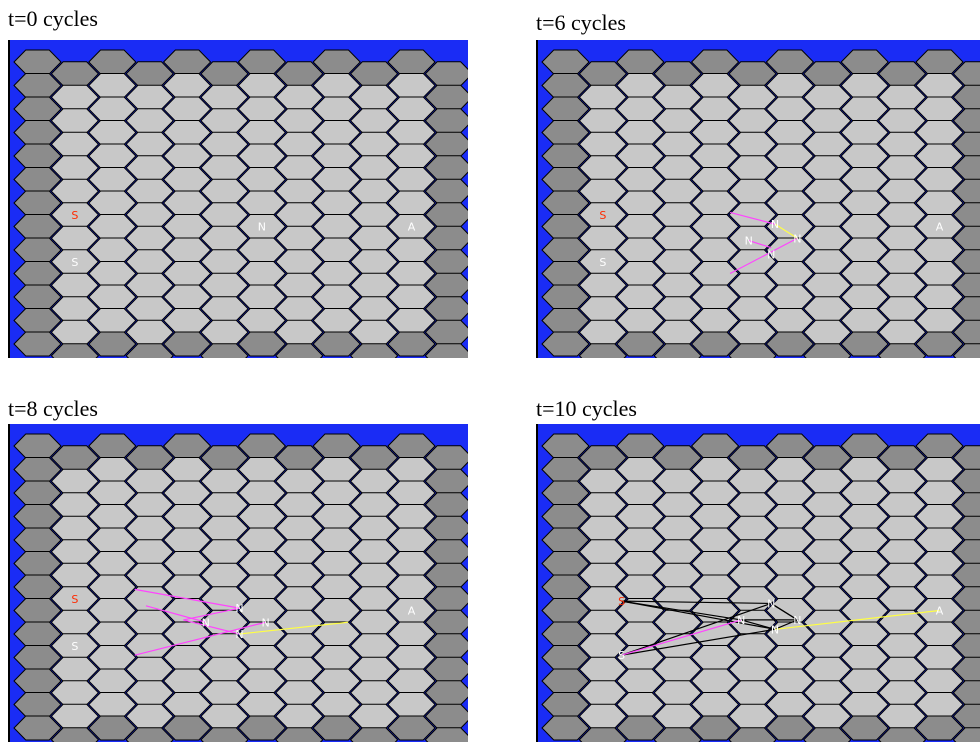 The height and width of the screenshot is (742, 980). What do you see at coordinates (53, 18) in the screenshot?
I see `panel-title-t0: t=0 cycles` at bounding box center [53, 18].